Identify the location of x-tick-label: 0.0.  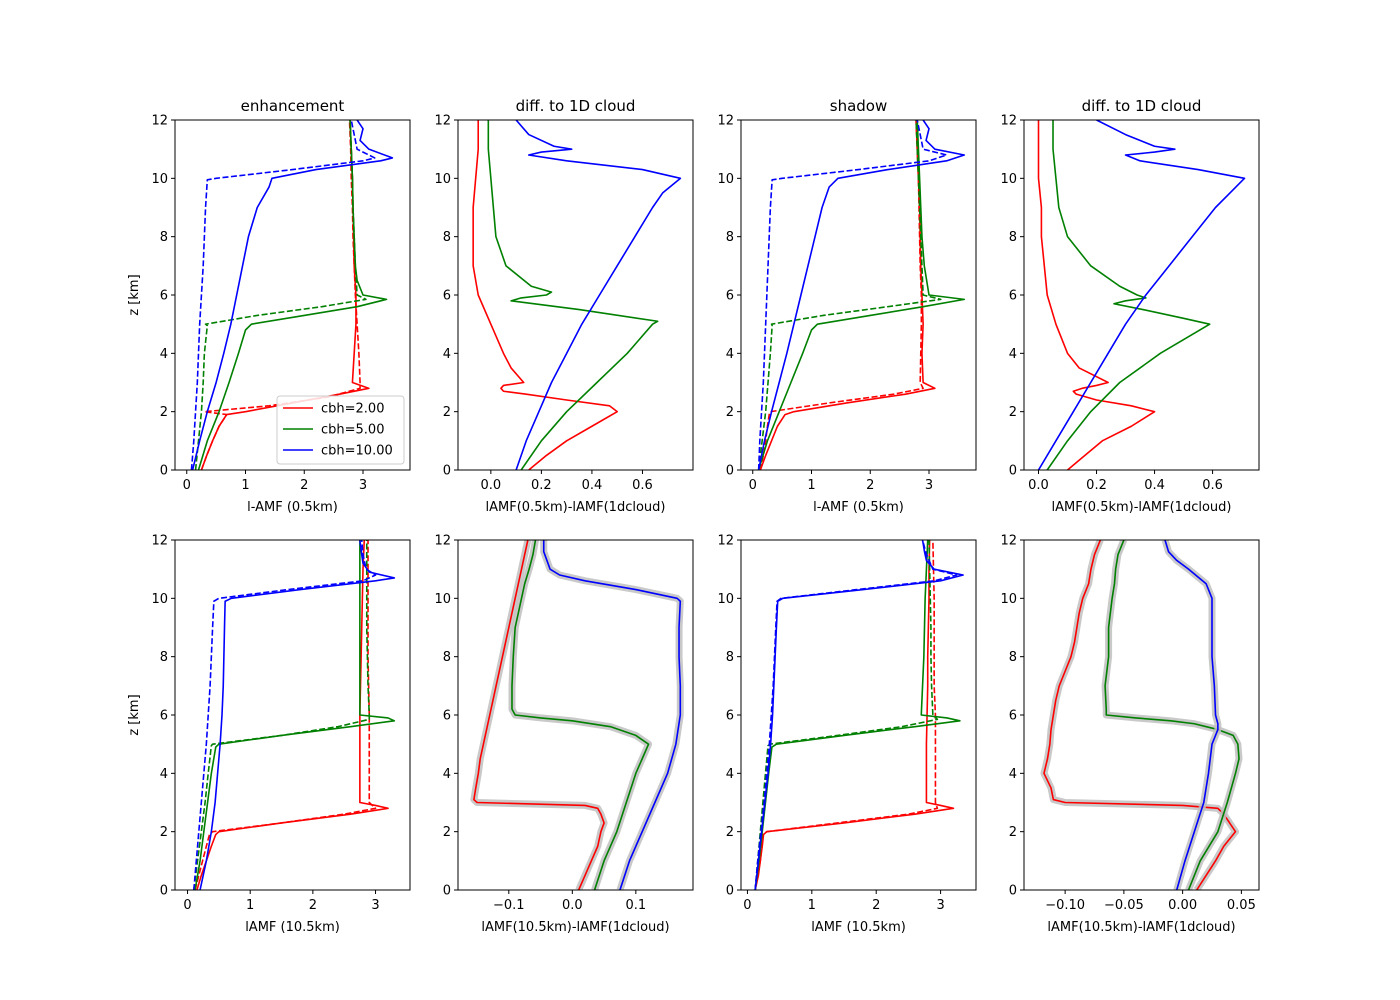
(1038, 485).